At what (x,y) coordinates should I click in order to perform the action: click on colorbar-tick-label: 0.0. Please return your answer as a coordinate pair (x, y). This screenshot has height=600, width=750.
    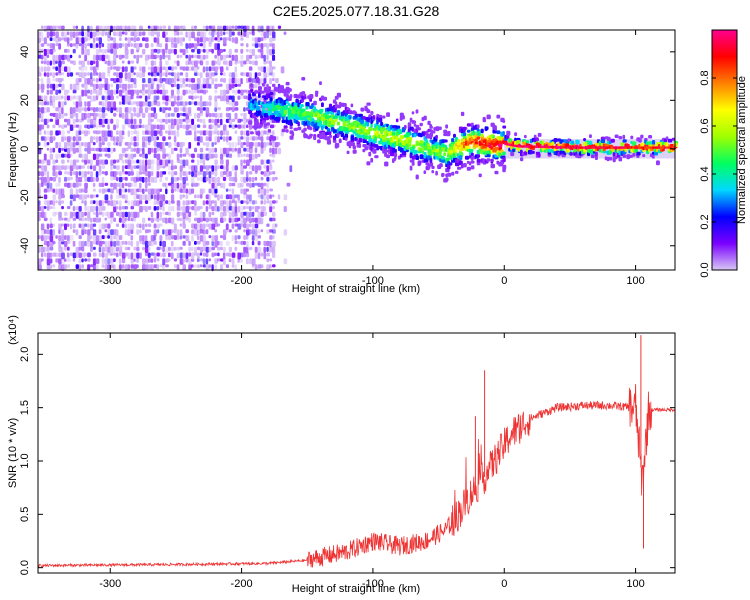
    Looking at the image, I should click on (705, 269).